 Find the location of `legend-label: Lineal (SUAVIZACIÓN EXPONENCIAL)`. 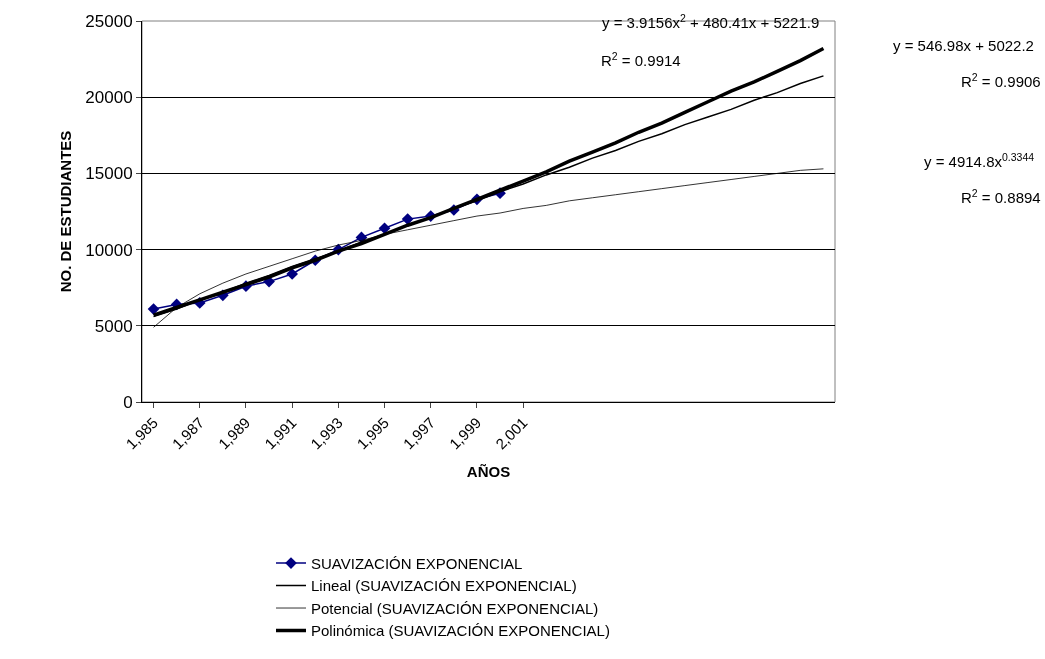

legend-label: Lineal (SUAVIZACIÓN EXPONENCIAL) is located at coordinates (444, 586).